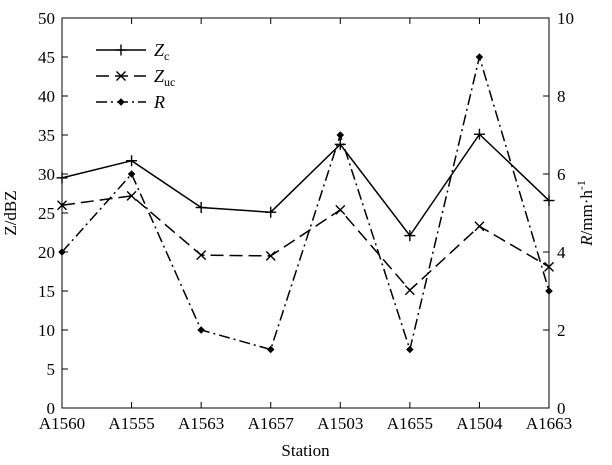 Image resolution: width=612 pixels, height=465 pixels. Describe the element at coordinates (46, 174) in the screenshot. I see `y-left-tick-label: 30` at that location.